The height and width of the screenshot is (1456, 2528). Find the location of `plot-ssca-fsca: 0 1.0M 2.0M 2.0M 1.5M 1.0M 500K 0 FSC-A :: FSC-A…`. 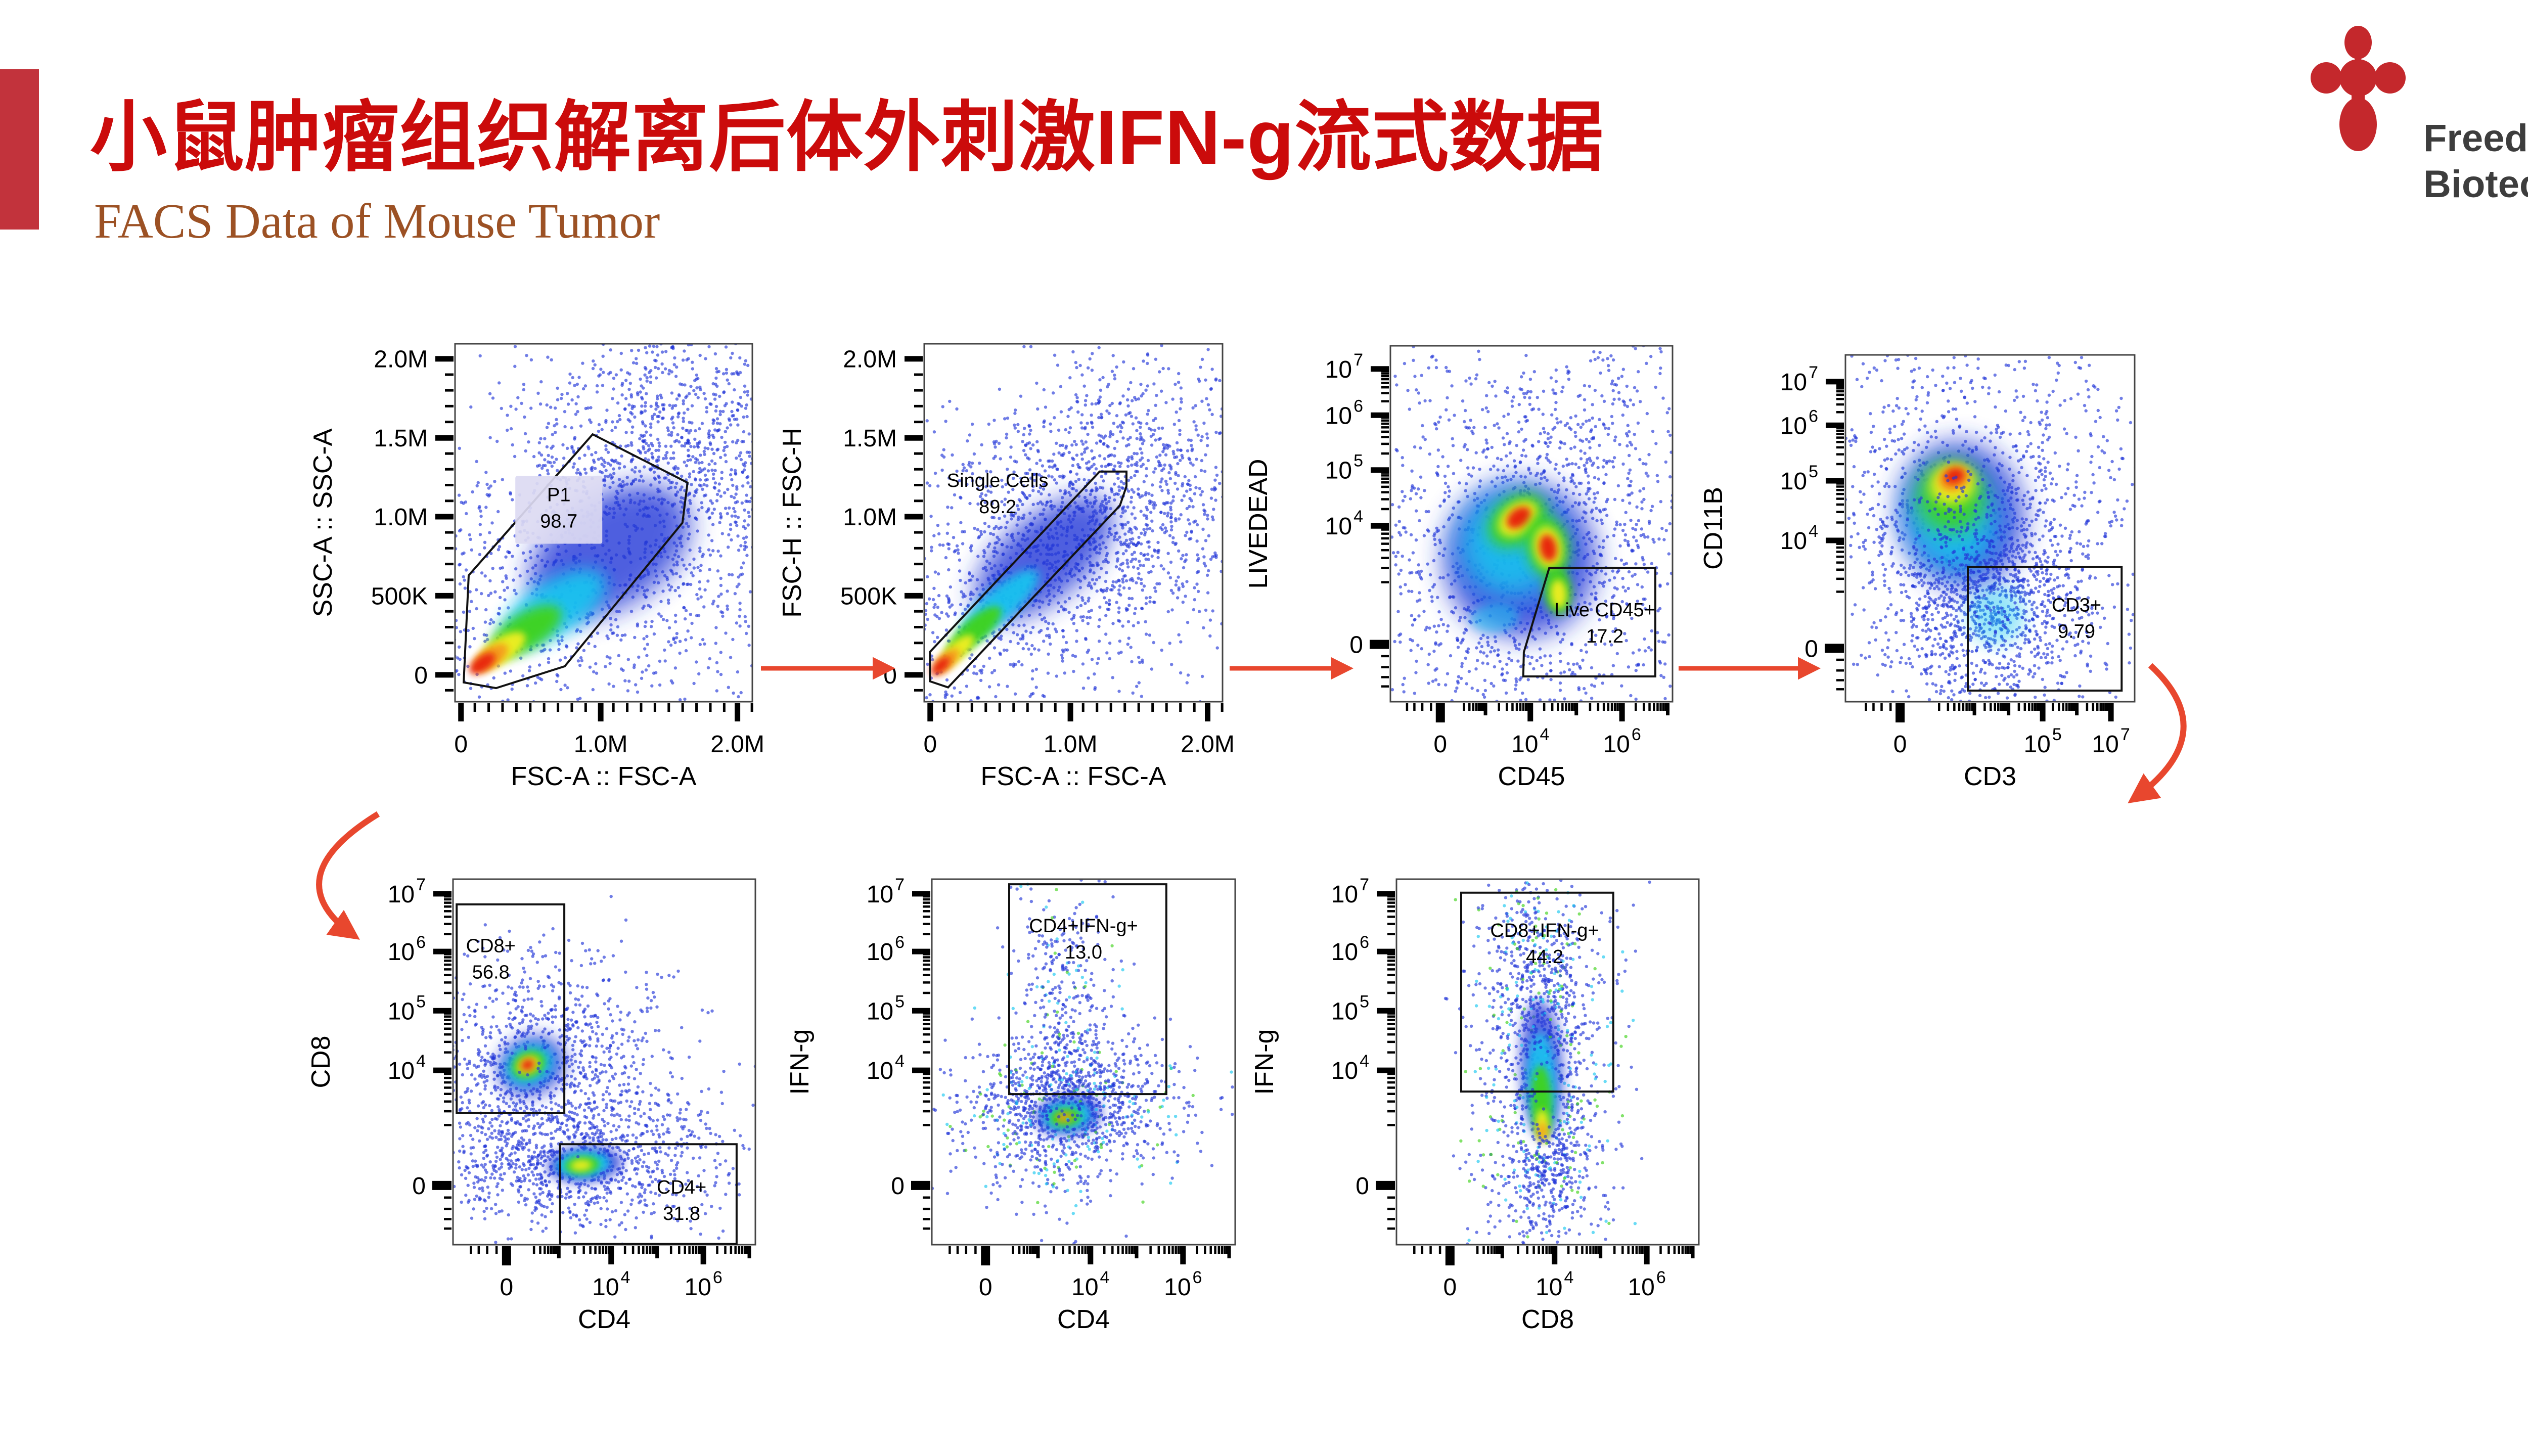

plot-ssca-fsca: 0 1.0M 2.0M 2.0M 1.5M 1.0M 500K 0 FSC-A :: FSC-A… is located at coordinates (541, 578).